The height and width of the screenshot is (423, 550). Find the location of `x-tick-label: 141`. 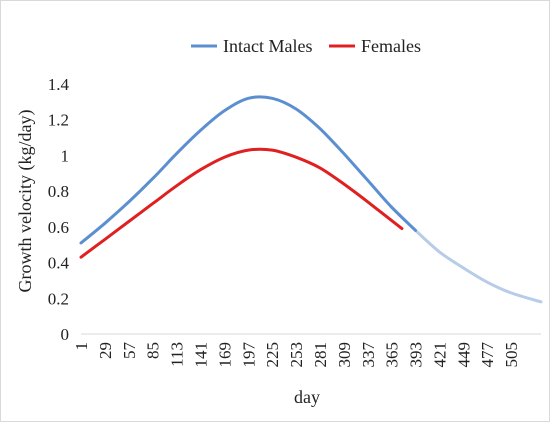

x-tick-label: 141 is located at coordinates (200, 355).